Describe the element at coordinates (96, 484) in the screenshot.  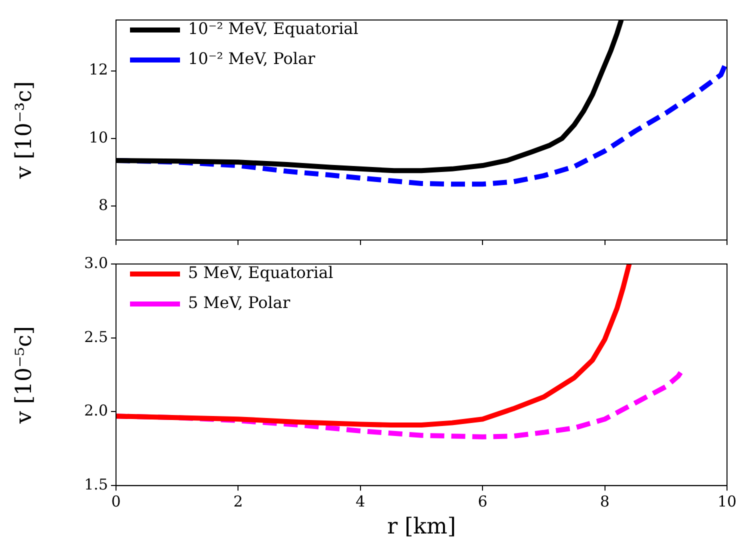
I see `y-tick-label: 1.5` at that location.